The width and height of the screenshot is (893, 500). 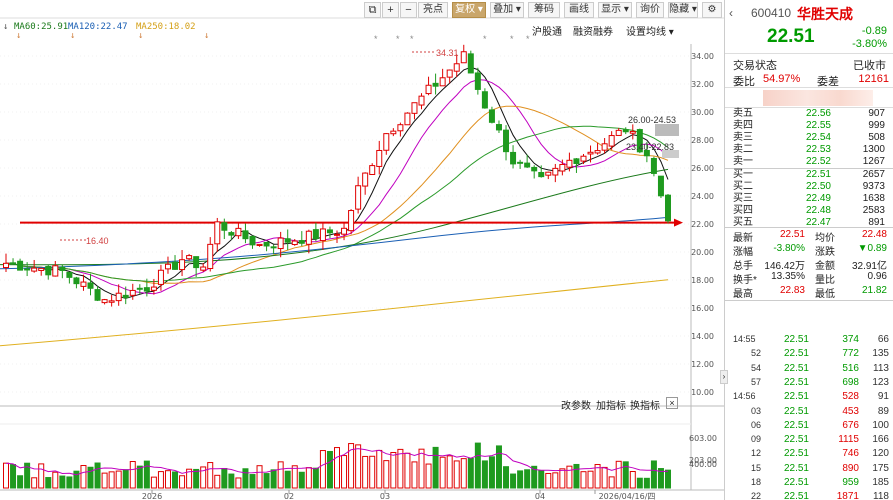 I want to click on toolbar-button-2: 叠加 ▾, so click(x=507, y=10).